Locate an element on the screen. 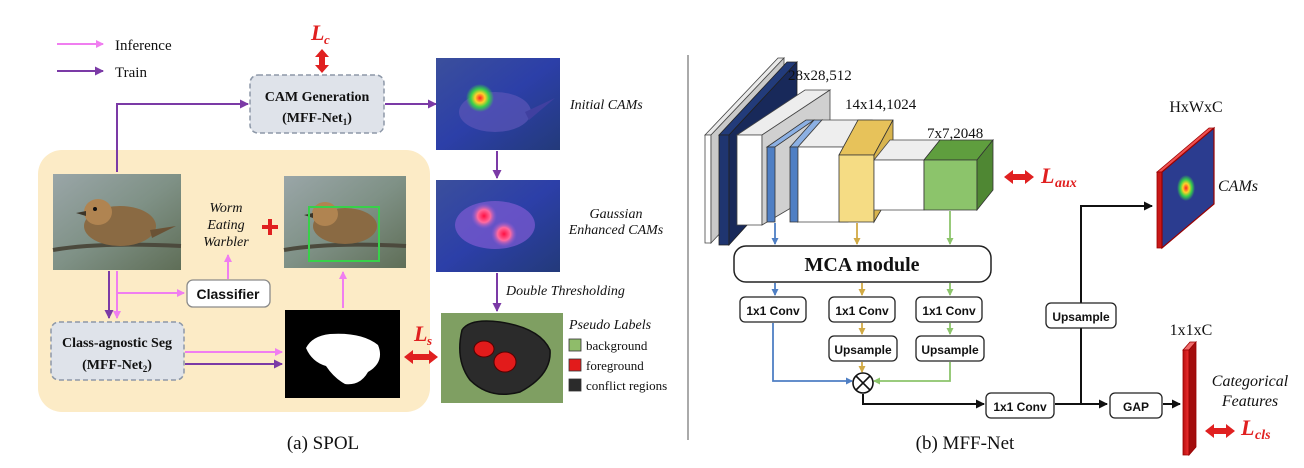 The width and height of the screenshot is (1304, 468). loss-s: L s is located at coordinates (421, 342).